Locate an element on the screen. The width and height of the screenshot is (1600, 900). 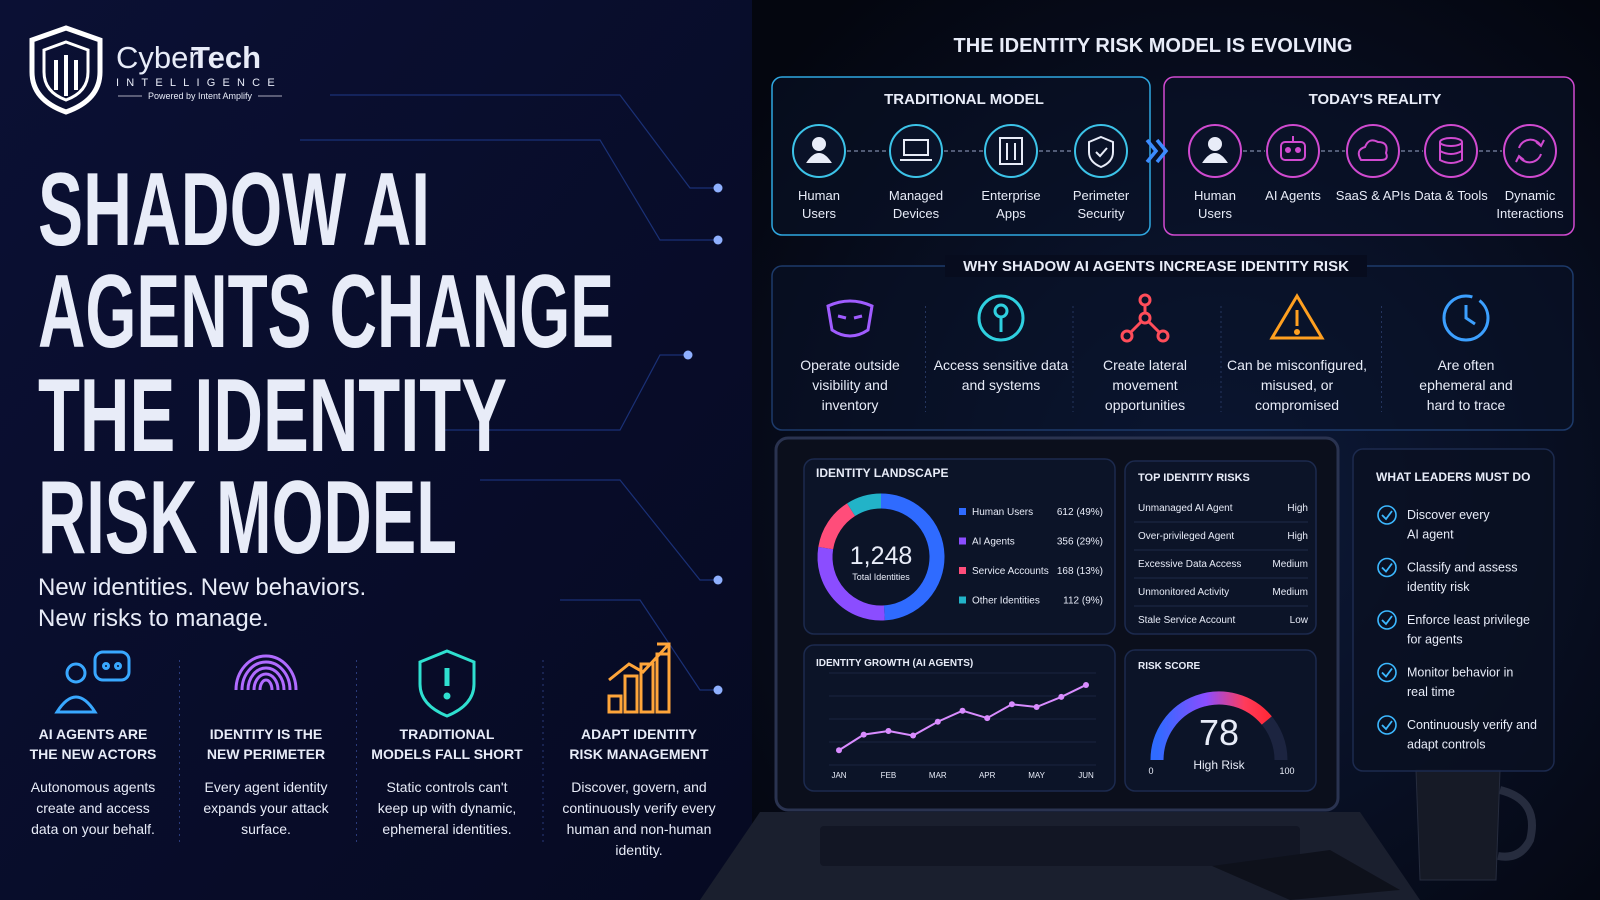
brand-tagline: INTELLIGENCE is located at coordinates (199, 83).